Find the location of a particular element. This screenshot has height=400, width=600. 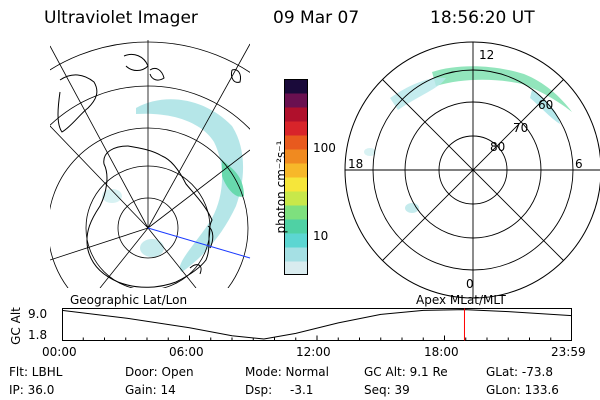

colorbar is located at coordinates (296, 177).